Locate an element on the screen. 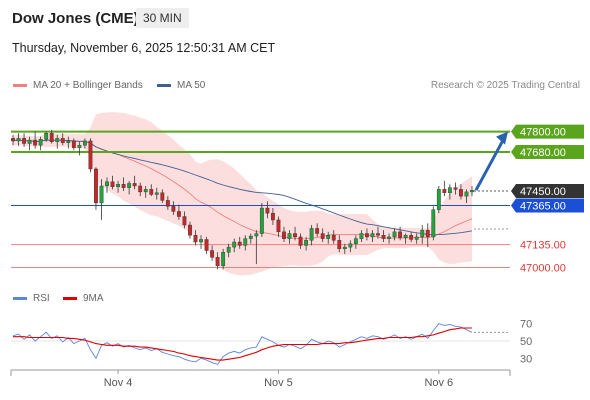 The width and height of the screenshot is (590, 400). level-tag-support: 47000.00 is located at coordinates (543, 269).